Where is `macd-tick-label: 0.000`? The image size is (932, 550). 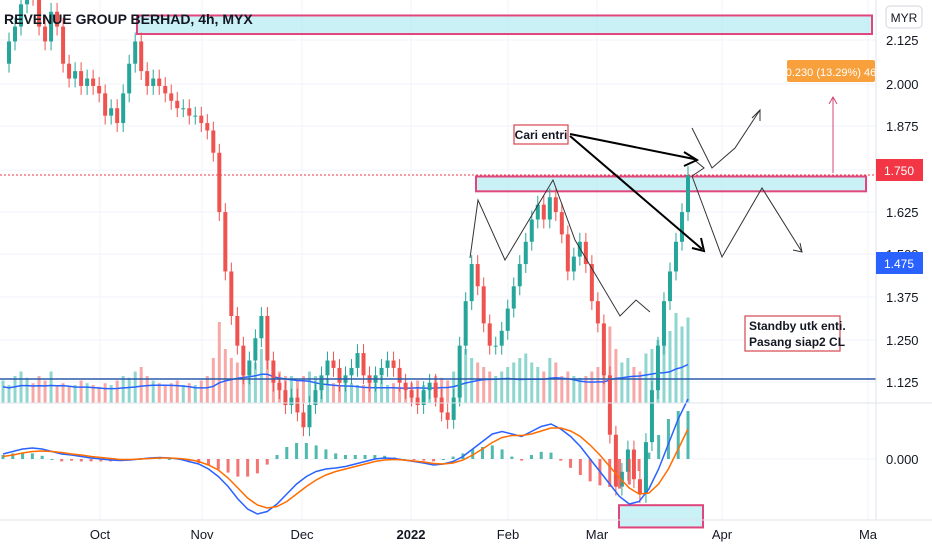 macd-tick-label: 0.000 is located at coordinates (902, 459).